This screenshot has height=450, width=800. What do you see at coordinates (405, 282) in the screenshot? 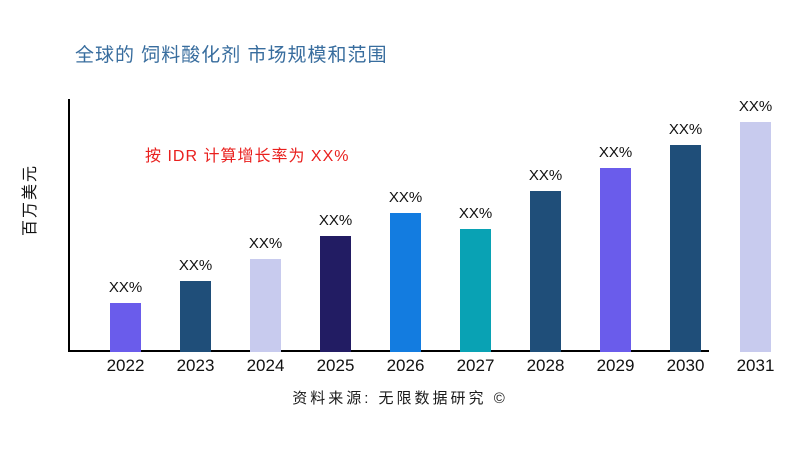
I see `bar-2026` at bounding box center [405, 282].